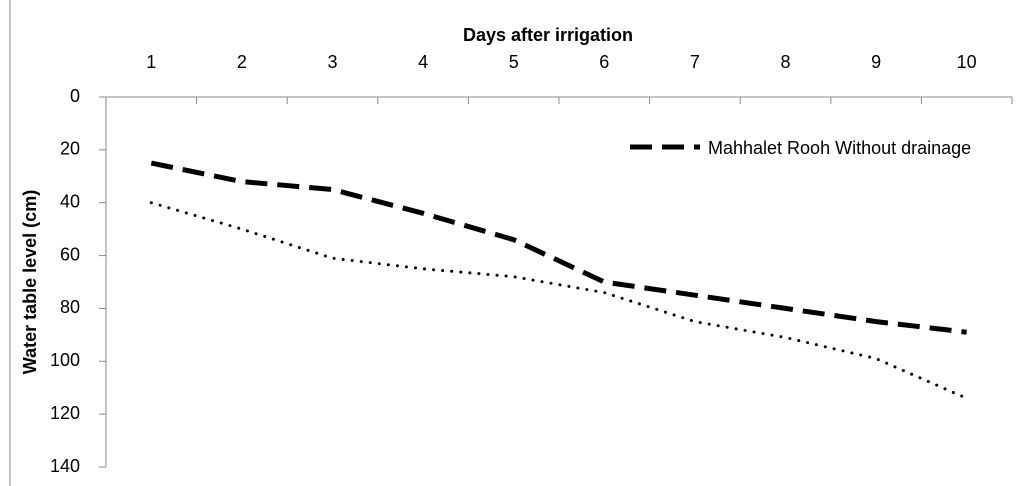 The height and width of the screenshot is (486, 1017). What do you see at coordinates (840, 148) in the screenshot?
I see `legend-label: Mahhalet Rooh Without drainage` at bounding box center [840, 148].